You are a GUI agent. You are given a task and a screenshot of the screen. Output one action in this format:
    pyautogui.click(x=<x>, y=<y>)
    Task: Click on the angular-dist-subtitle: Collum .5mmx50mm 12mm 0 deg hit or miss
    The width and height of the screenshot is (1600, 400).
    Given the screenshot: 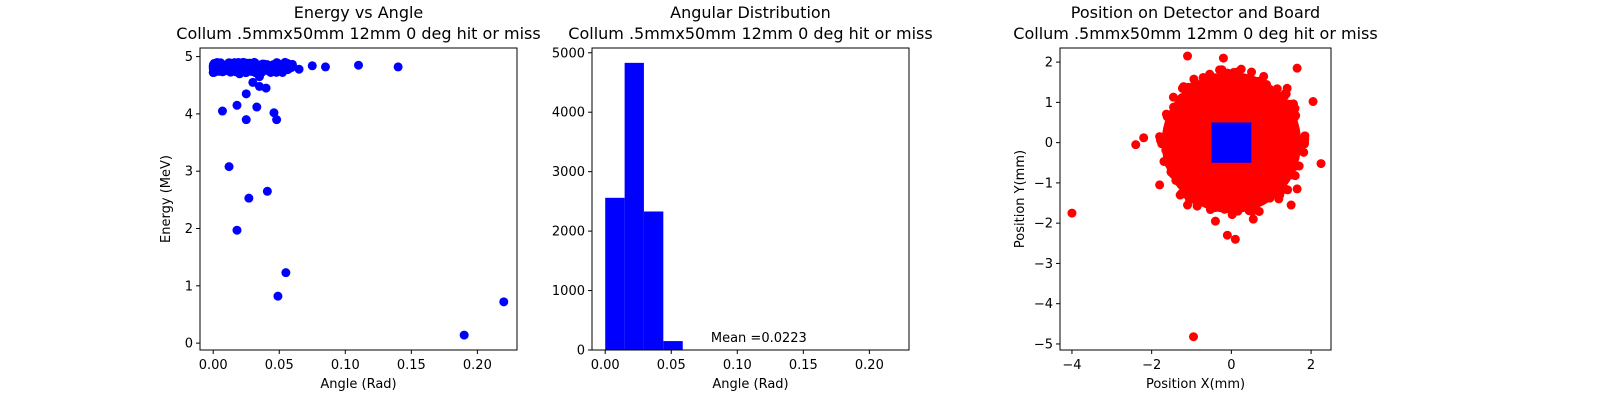 What is the action you would take?
    pyautogui.click(x=750, y=33)
    